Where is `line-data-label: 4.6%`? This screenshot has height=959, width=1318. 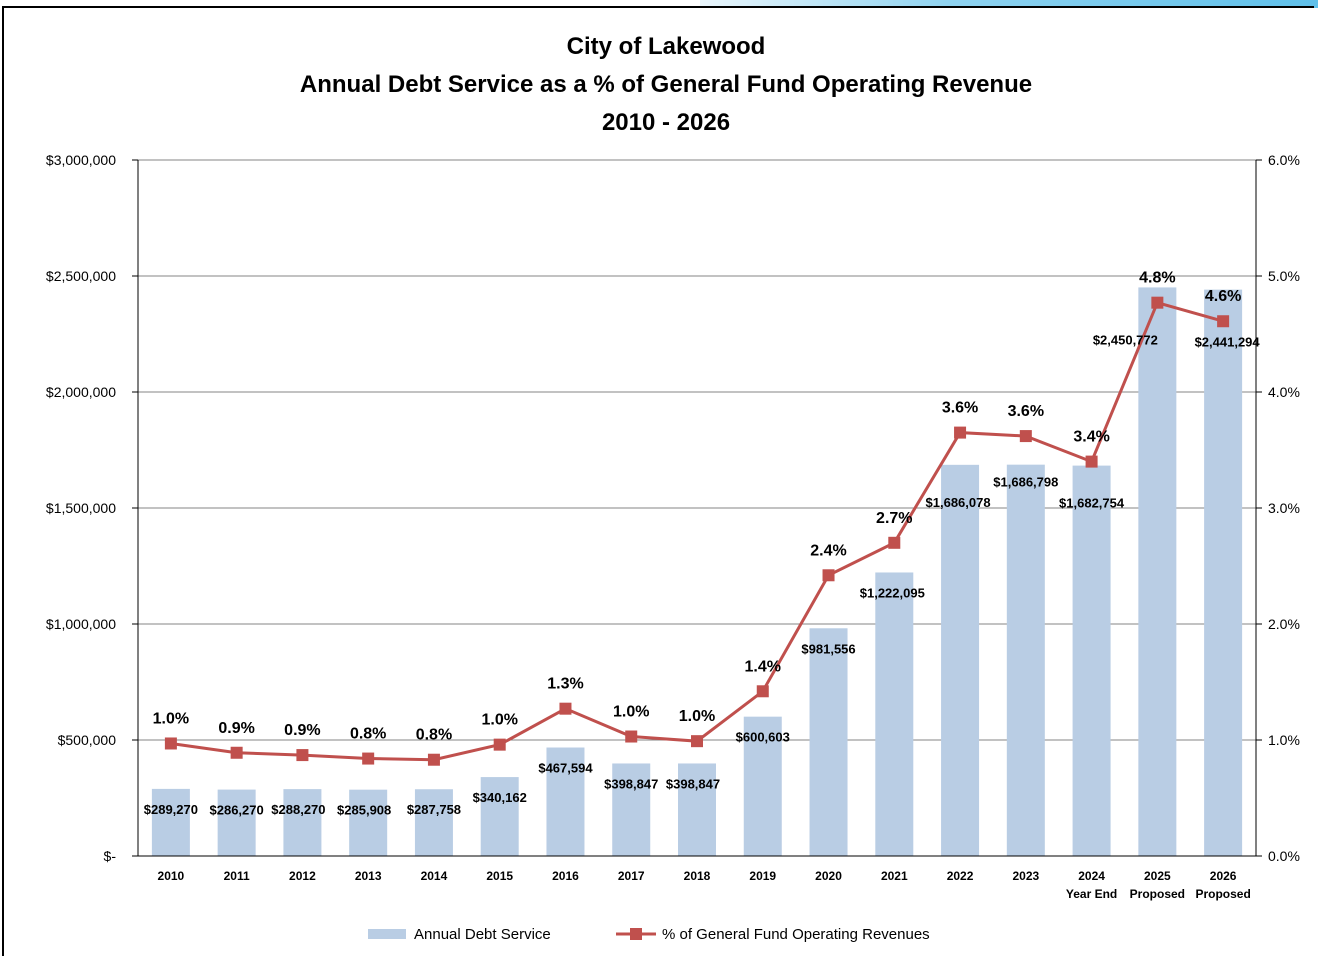 line-data-label: 4.6% is located at coordinates (1223, 296).